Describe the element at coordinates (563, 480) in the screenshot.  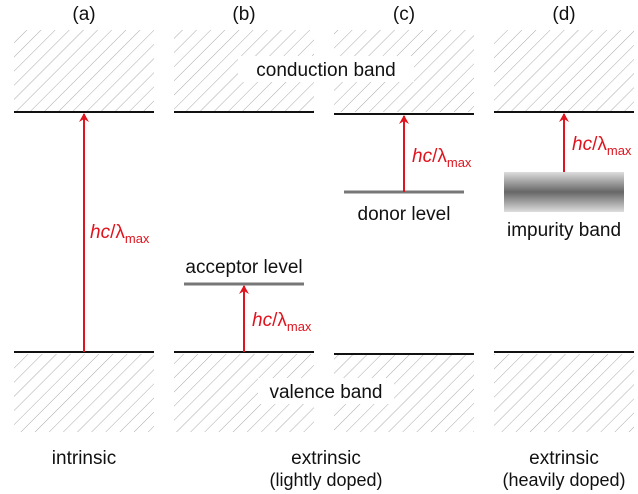
I see `caption-sub: (heavily doped)` at that location.